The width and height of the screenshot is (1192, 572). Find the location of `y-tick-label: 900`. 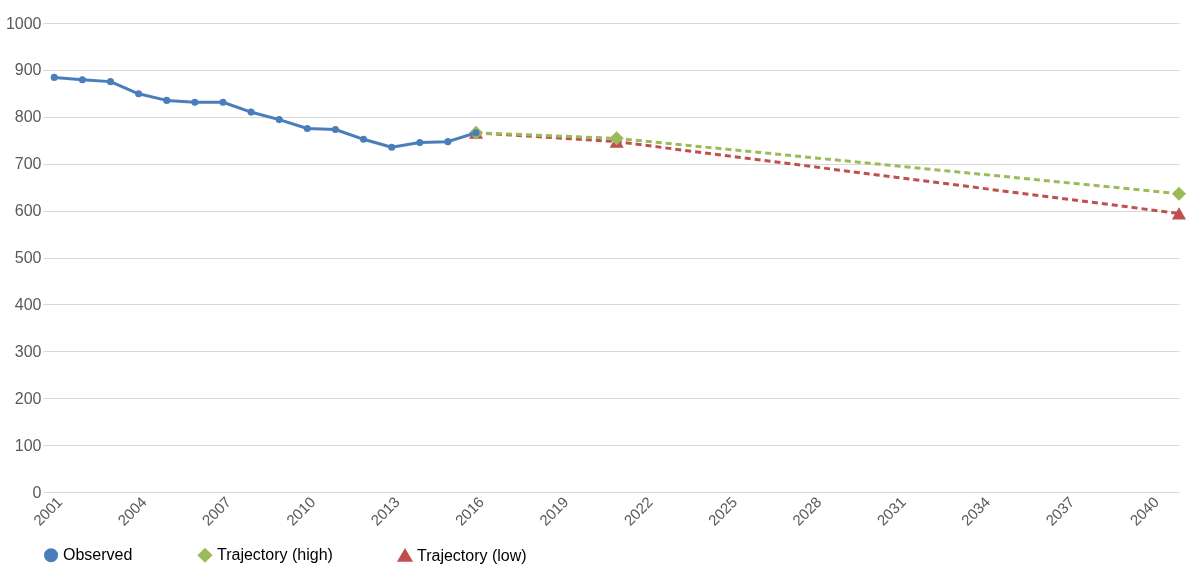

y-tick-label: 900 is located at coordinates (28, 70).